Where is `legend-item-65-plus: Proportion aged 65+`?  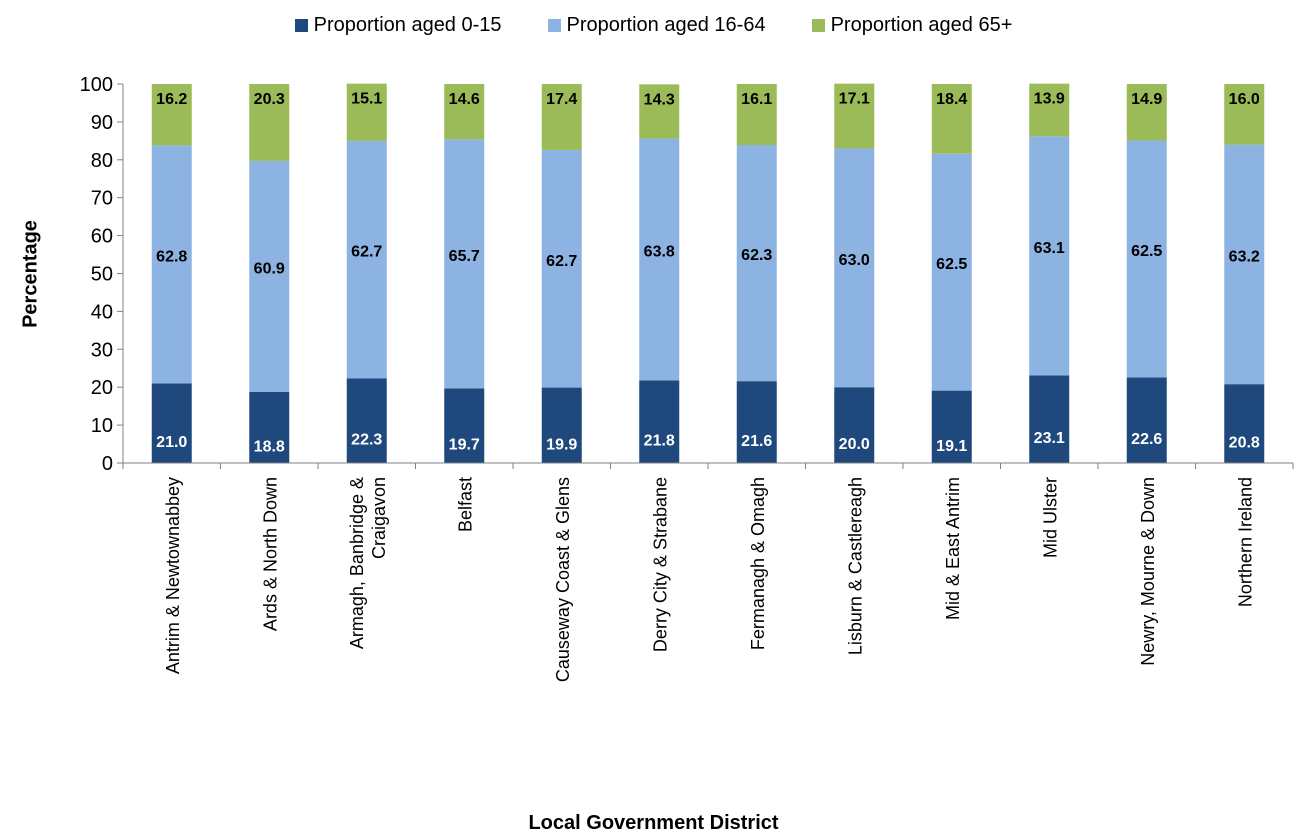 legend-item-65-plus: Proportion aged 65+ is located at coordinates (912, 25).